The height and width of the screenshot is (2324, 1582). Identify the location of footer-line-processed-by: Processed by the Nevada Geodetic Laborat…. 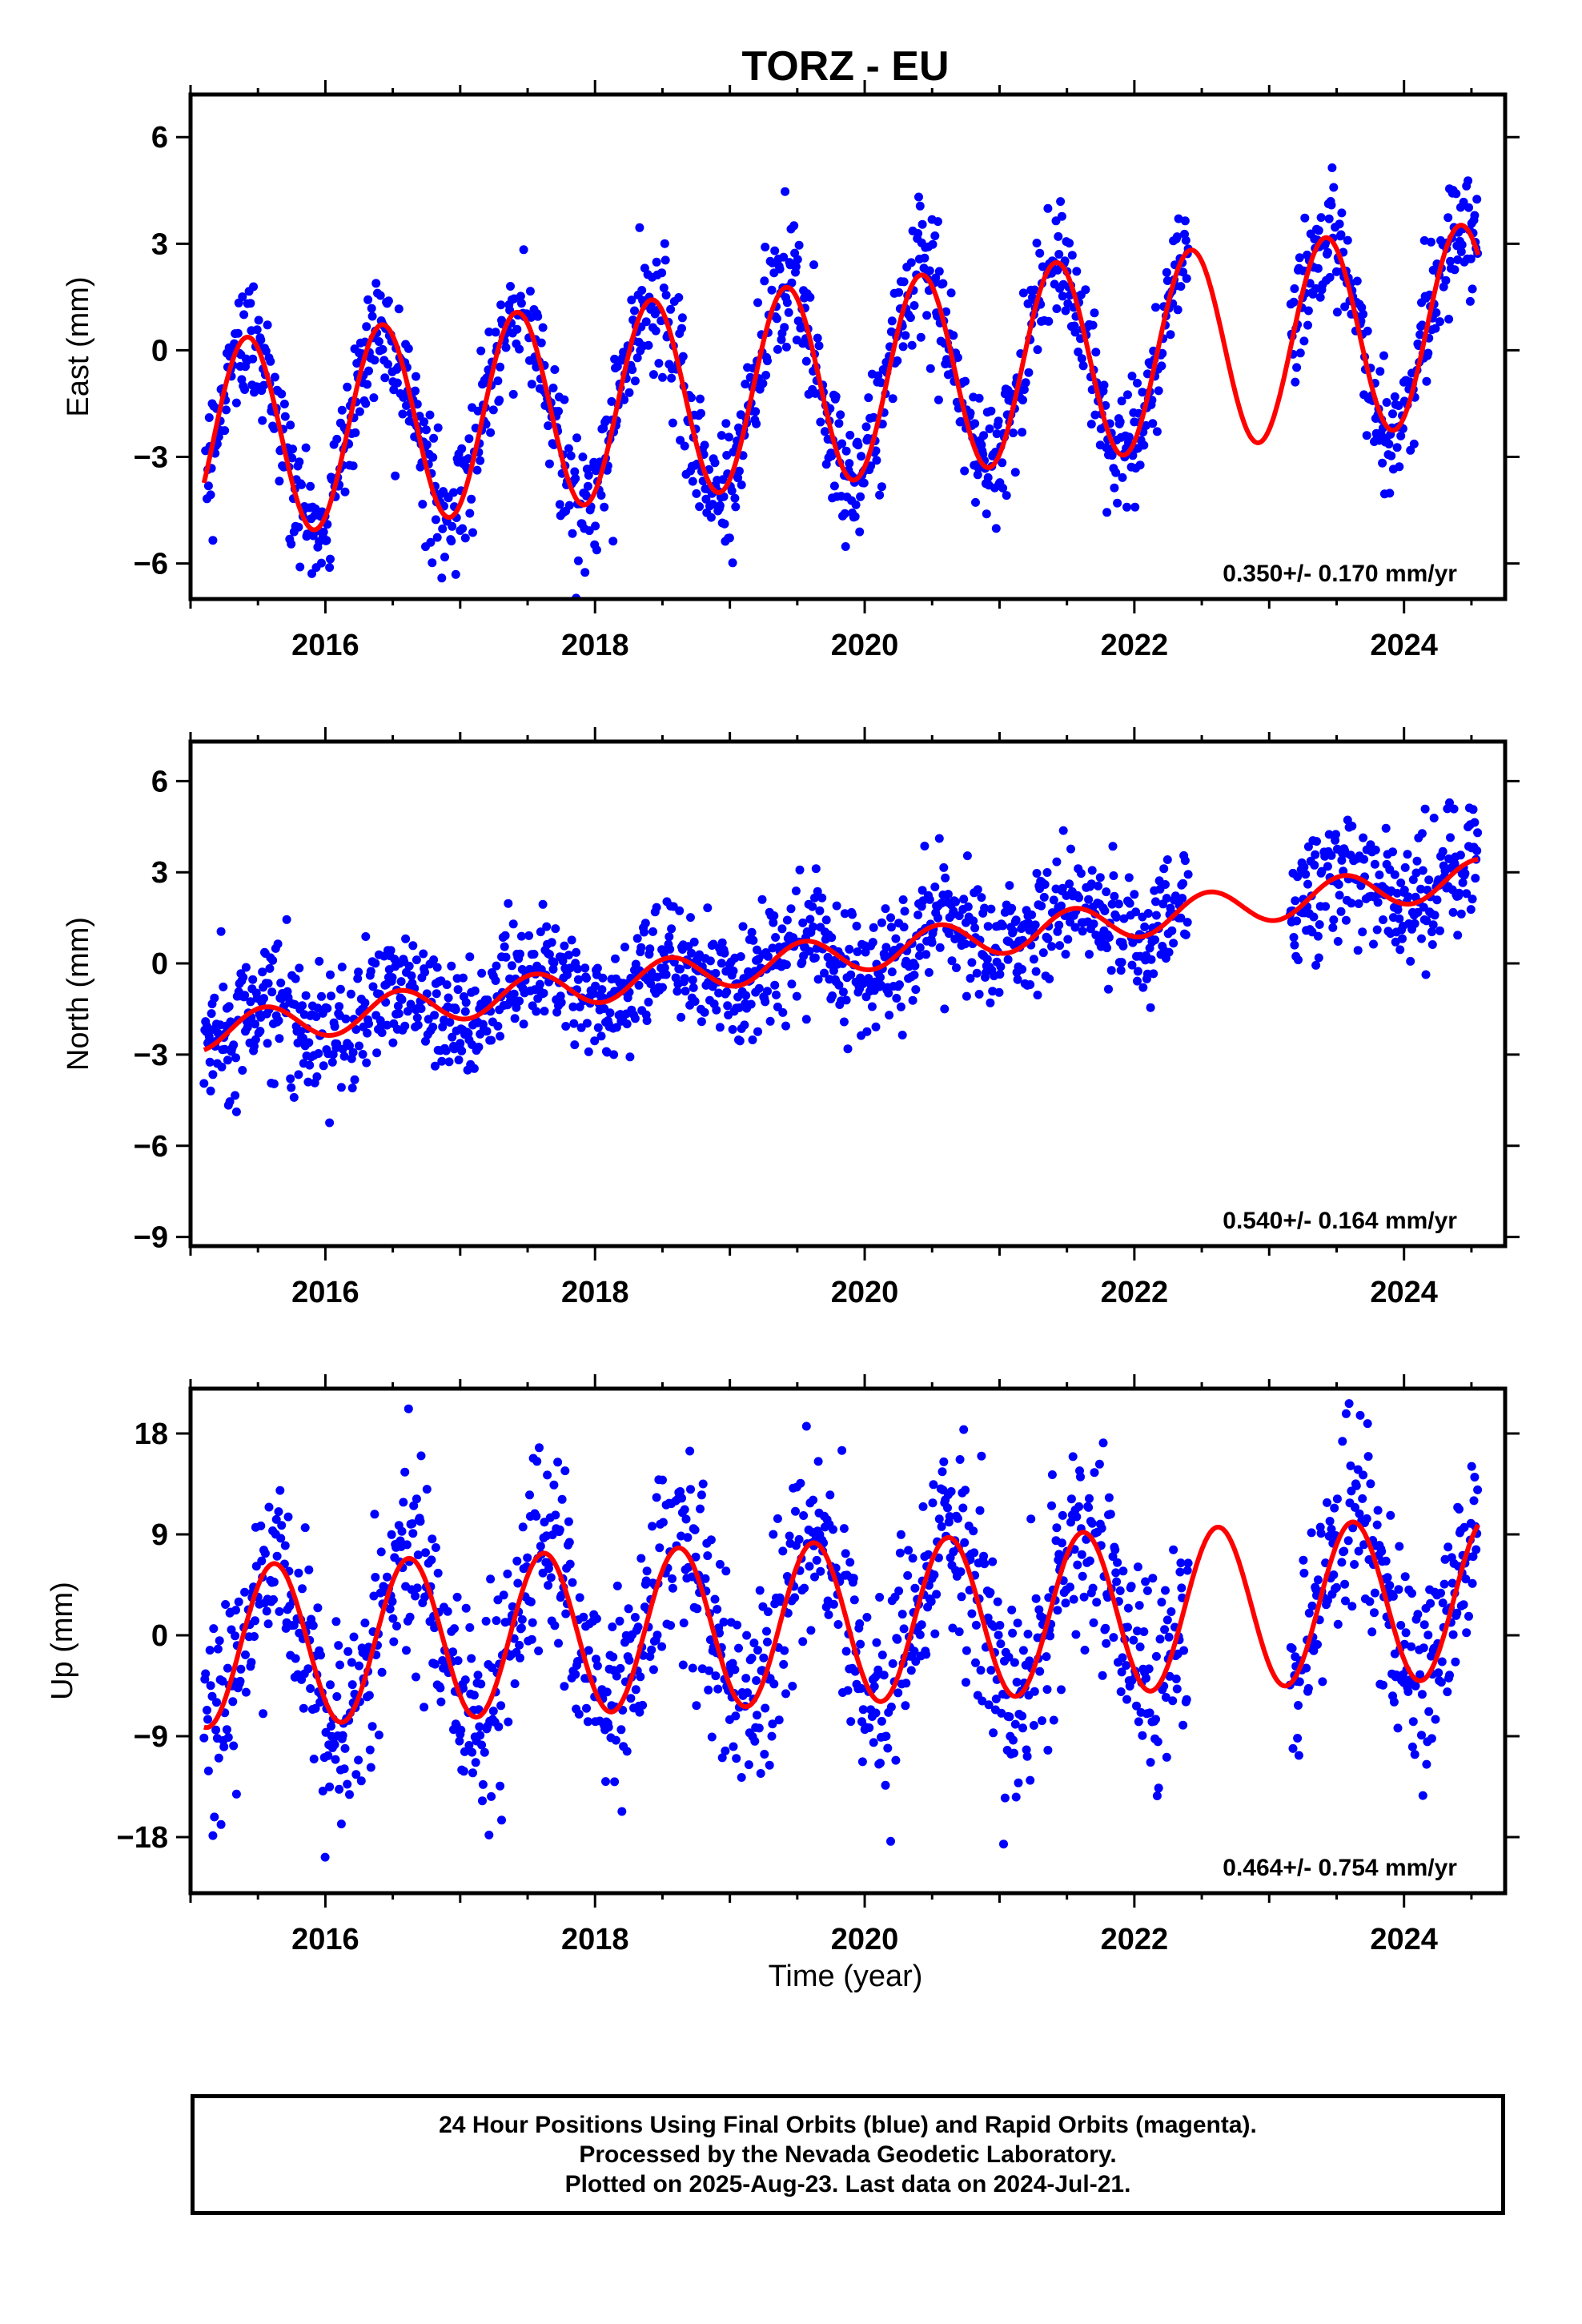
(848, 2154).